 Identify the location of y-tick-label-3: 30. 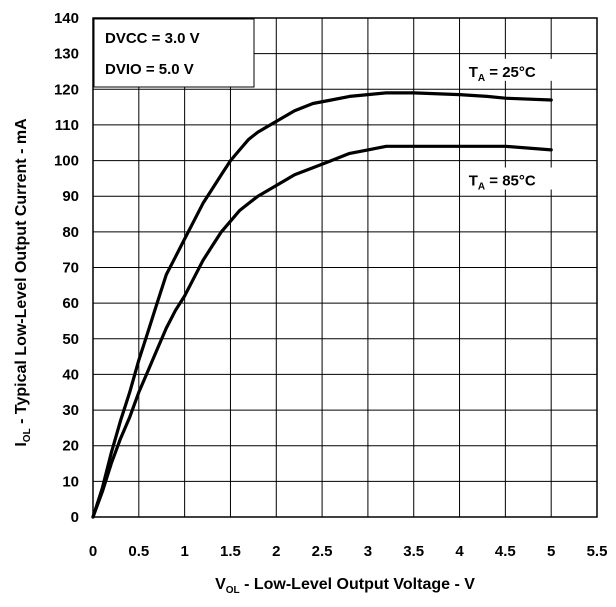
(70, 410).